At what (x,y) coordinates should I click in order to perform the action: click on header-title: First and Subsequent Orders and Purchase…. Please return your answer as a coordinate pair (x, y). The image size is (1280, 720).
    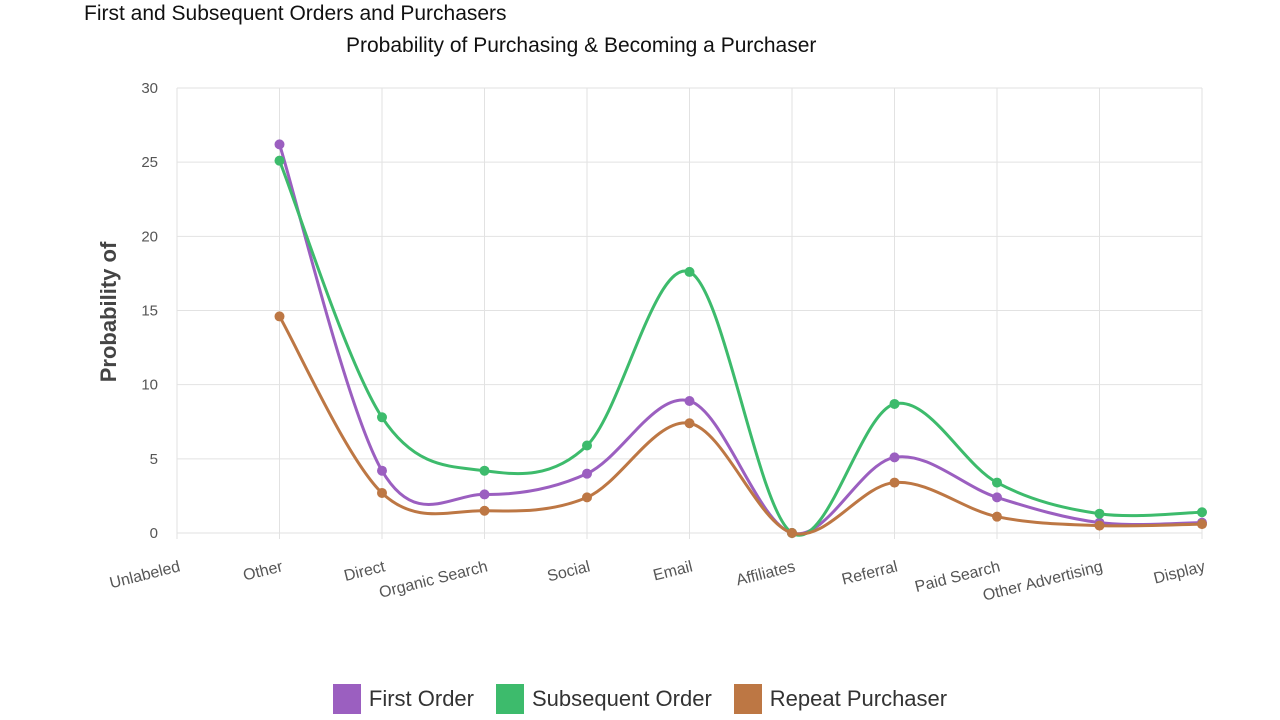
    Looking at the image, I should click on (295, 13).